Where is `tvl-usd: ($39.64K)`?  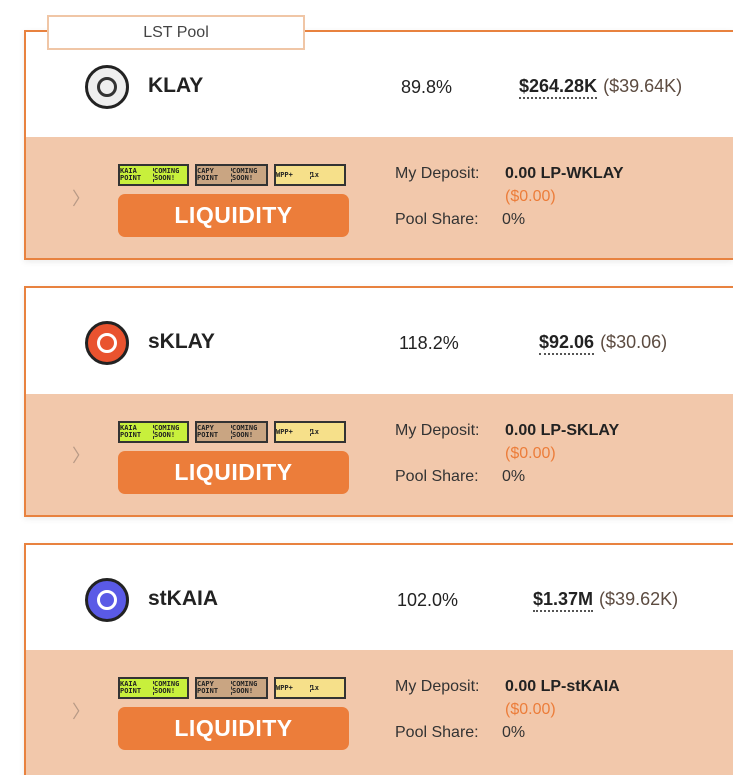
tvl-usd: ($39.64K) is located at coordinates (643, 86).